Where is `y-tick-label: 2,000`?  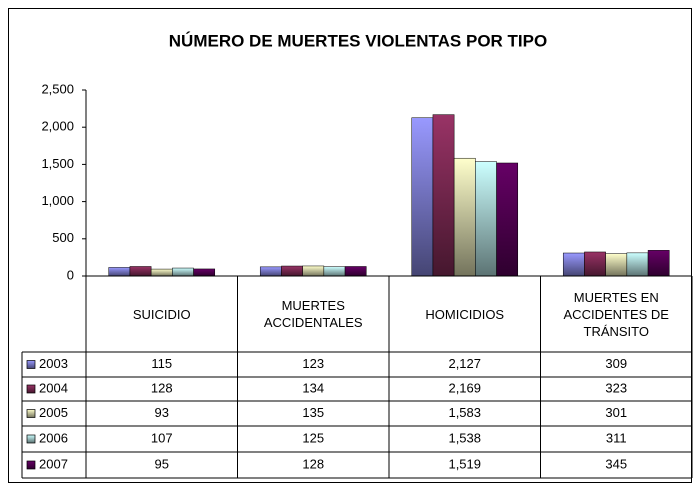 y-tick-label: 2,000 is located at coordinates (57, 126).